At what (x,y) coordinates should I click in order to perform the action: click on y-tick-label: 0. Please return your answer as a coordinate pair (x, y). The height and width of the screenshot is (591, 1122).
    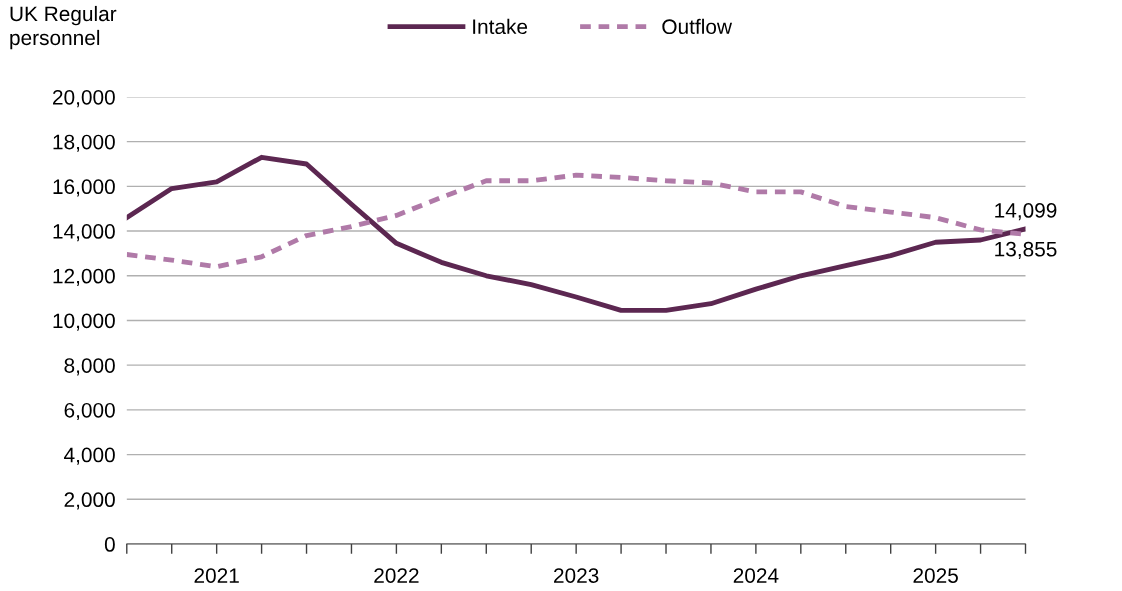
    Looking at the image, I should click on (109, 544).